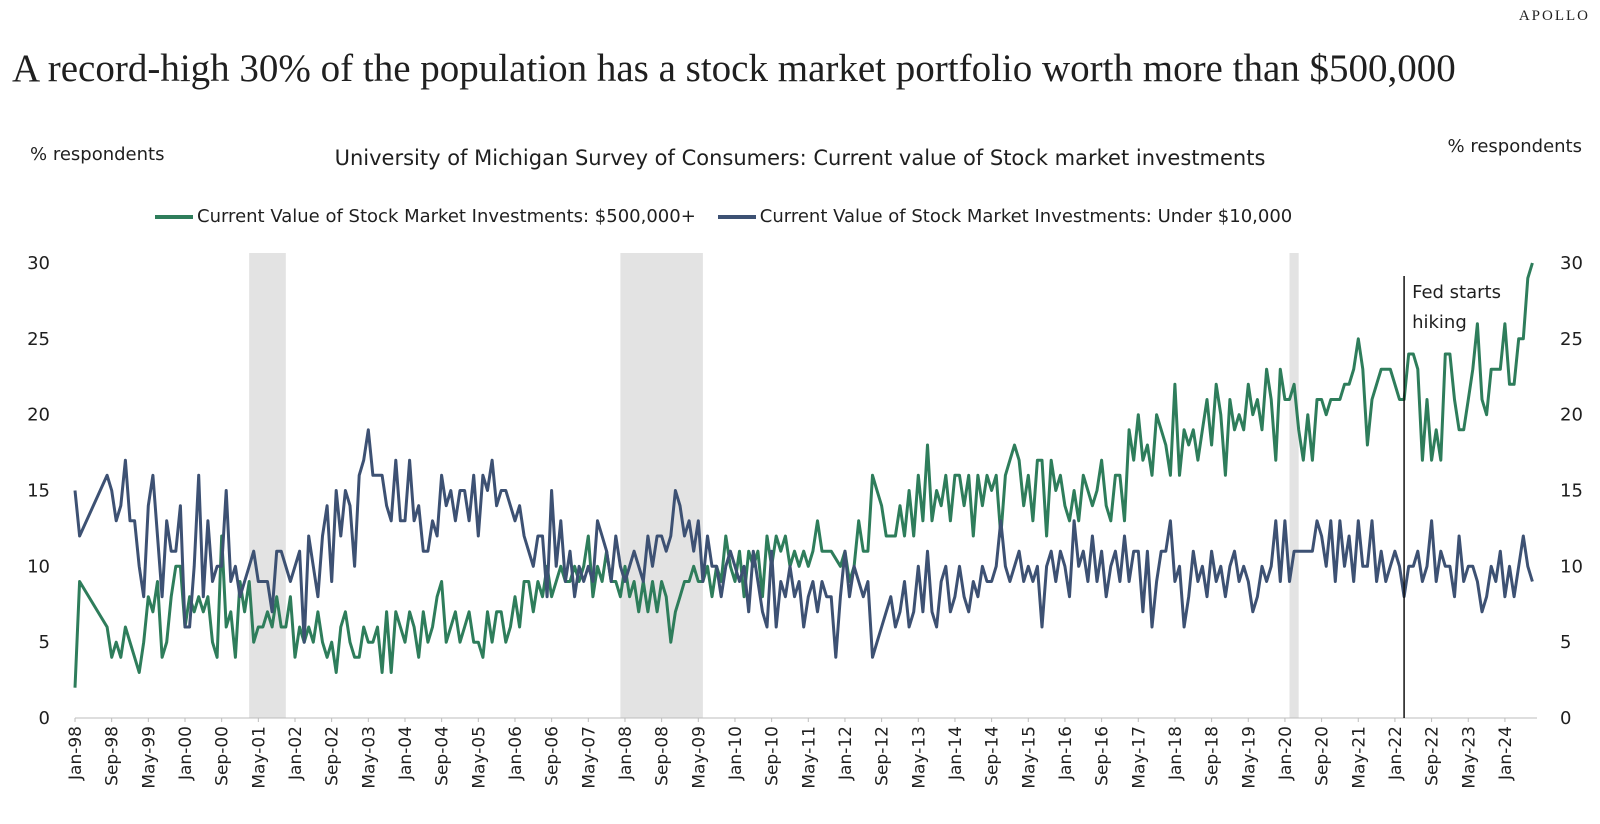  Describe the element at coordinates (663, 756) in the screenshot. I see `x-tick-Sep-08: Sep-08` at that location.